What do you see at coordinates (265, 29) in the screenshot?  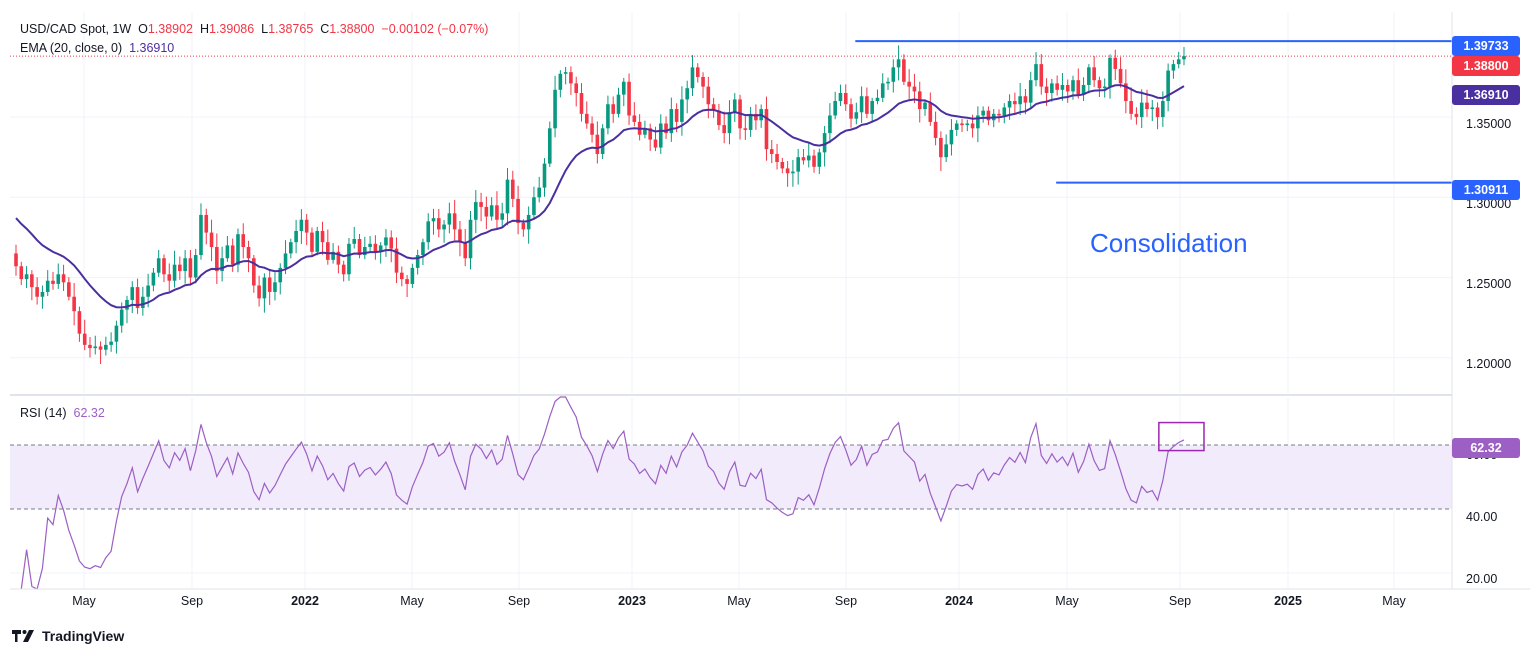 I see `low-label: L` at bounding box center [265, 29].